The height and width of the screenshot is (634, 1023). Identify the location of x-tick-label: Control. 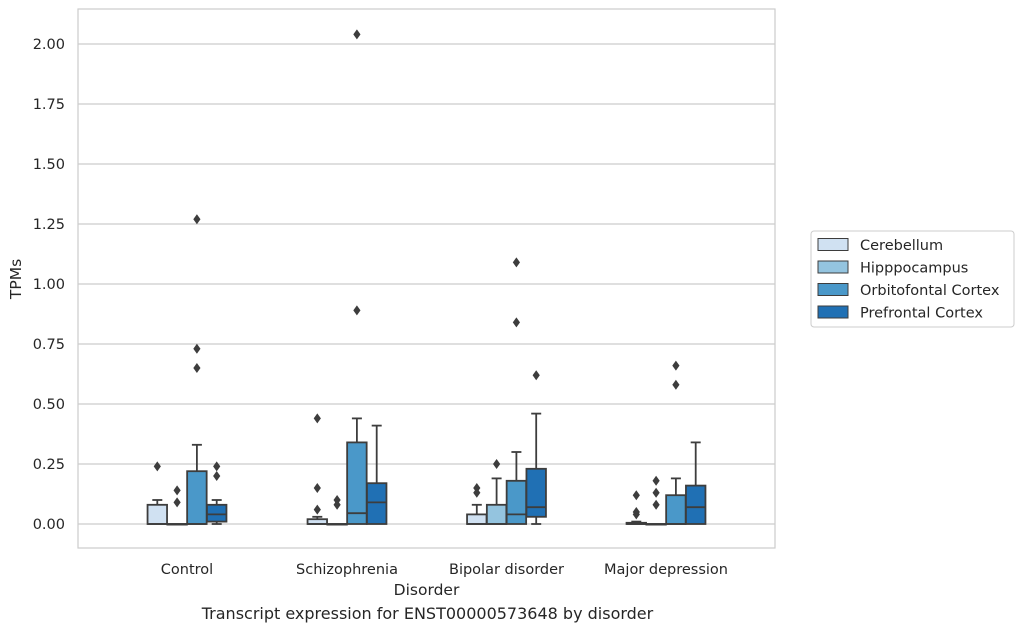
(187, 570).